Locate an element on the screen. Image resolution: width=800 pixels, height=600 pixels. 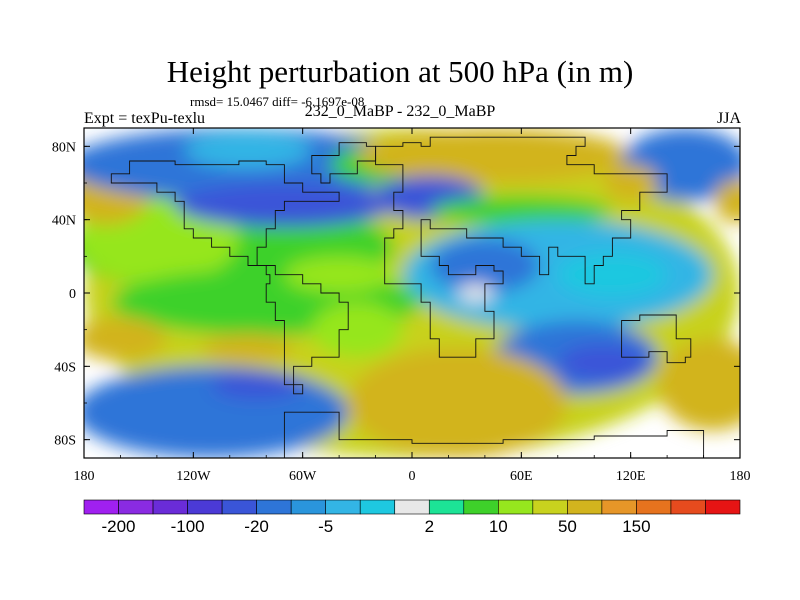
y-tick-label: 80N is located at coordinates (64, 147).